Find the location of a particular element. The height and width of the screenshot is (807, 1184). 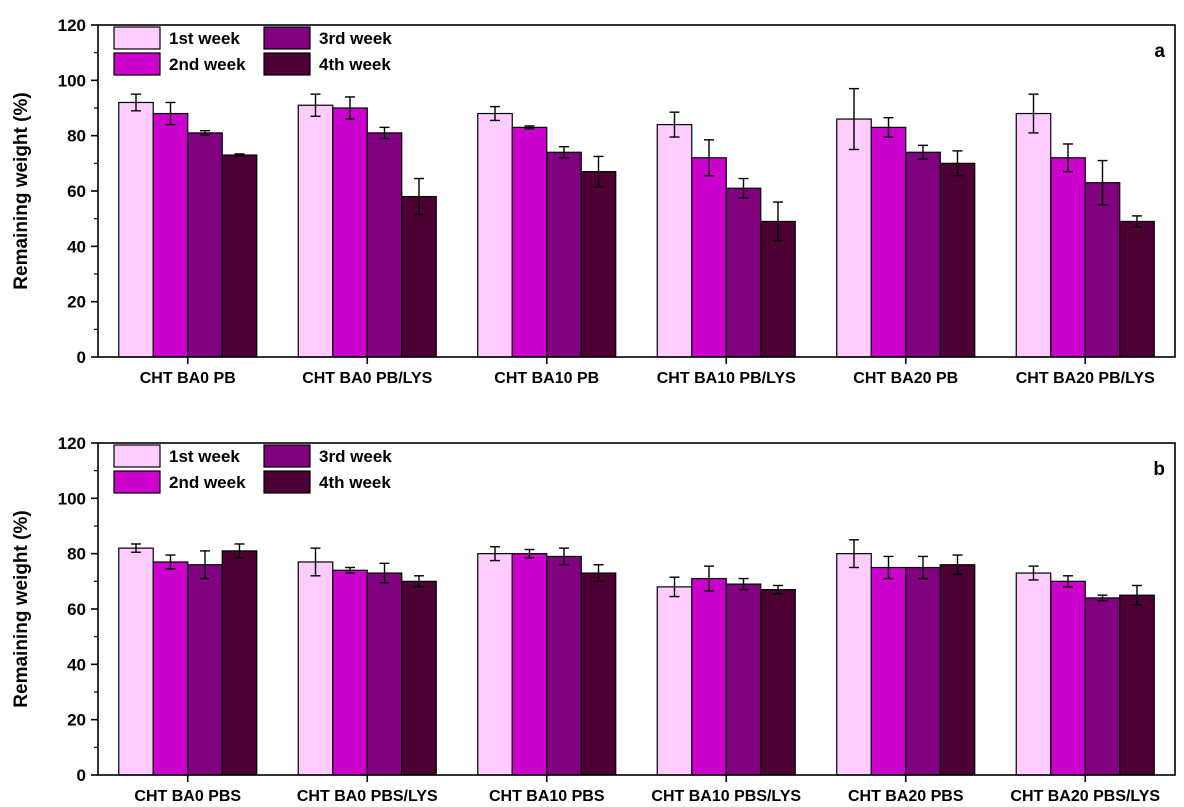

x-category-label: CHT BA10 PB is located at coordinates (546, 378).